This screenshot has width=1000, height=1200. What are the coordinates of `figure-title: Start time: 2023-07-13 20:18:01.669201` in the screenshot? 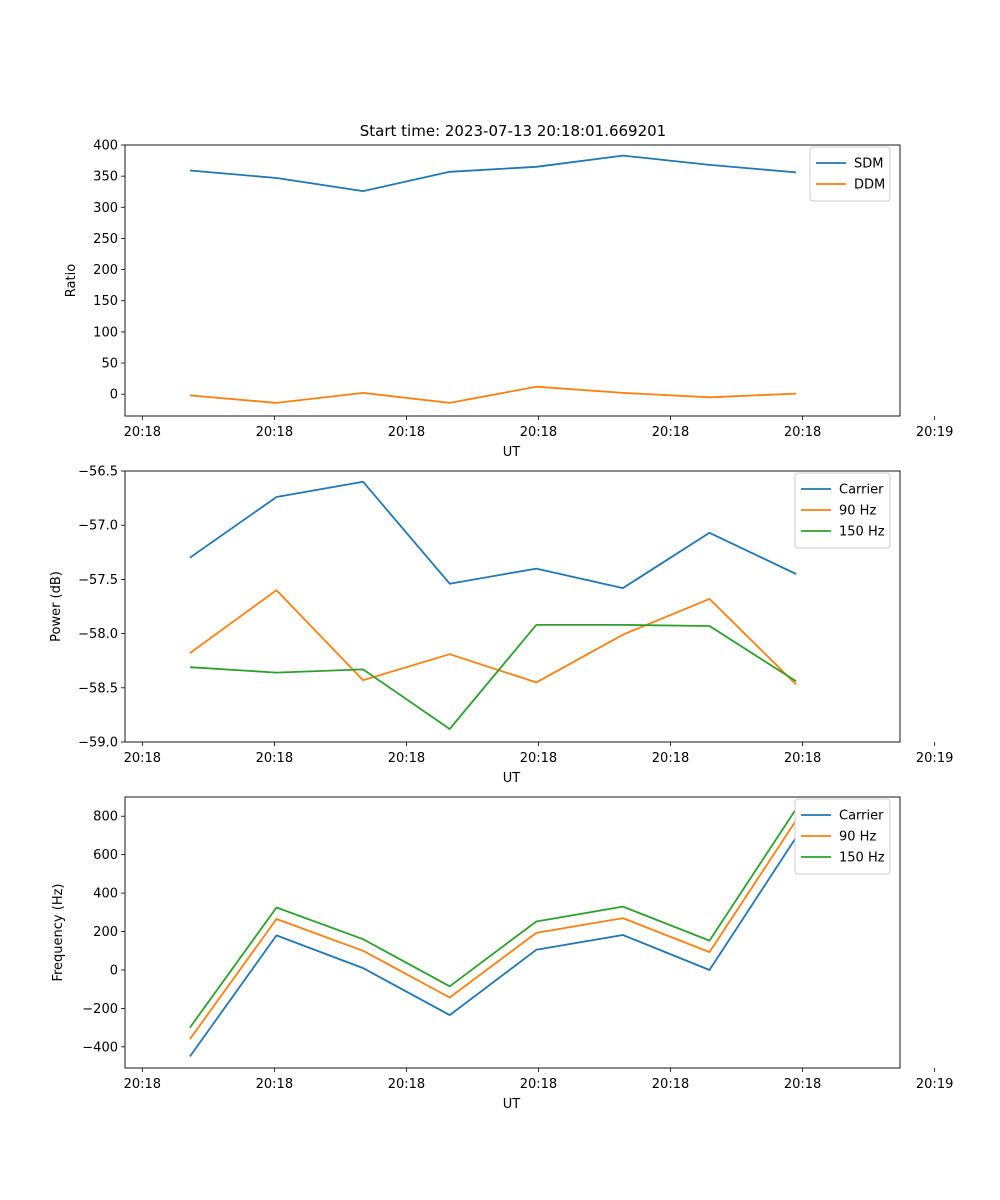 It's located at (513, 131).